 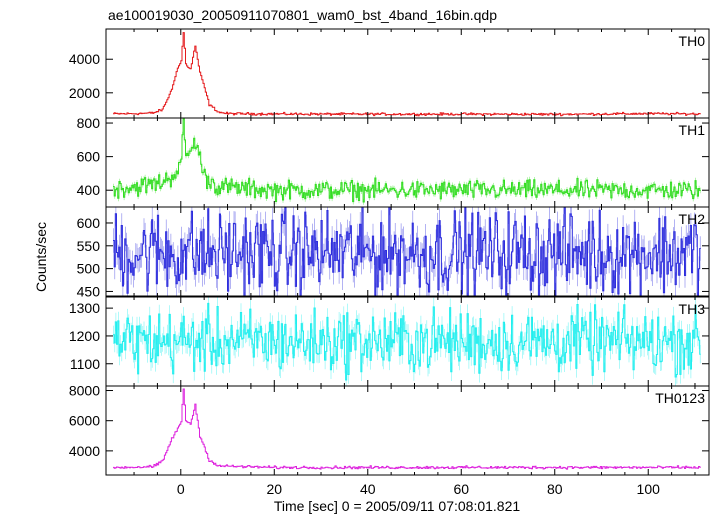 I want to click on series-line-th3, so click(x=407, y=341).